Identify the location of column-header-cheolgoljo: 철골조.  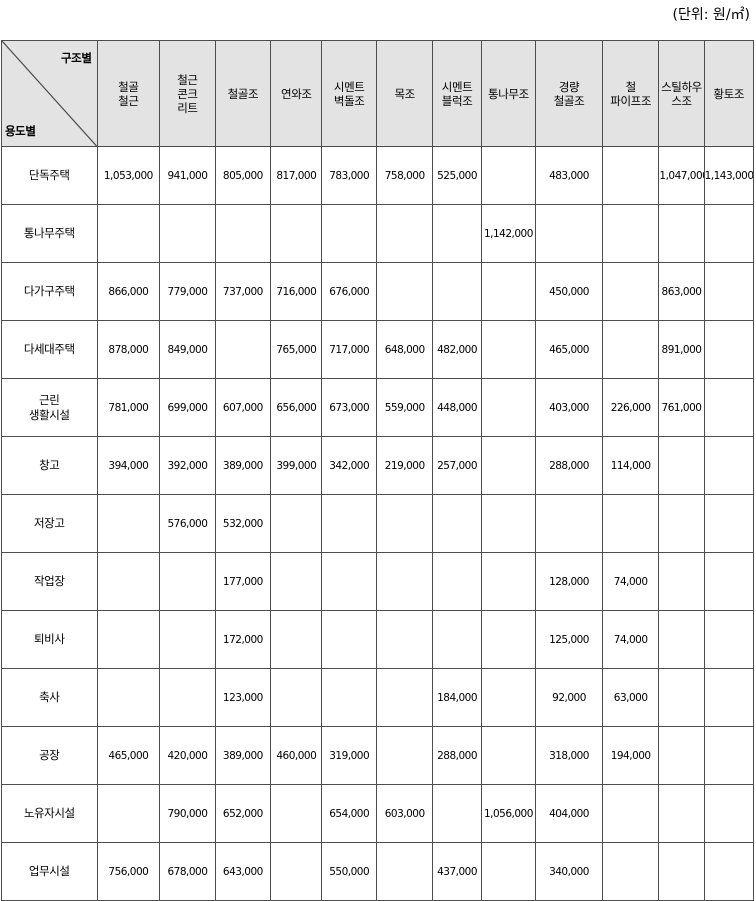
(243, 93).